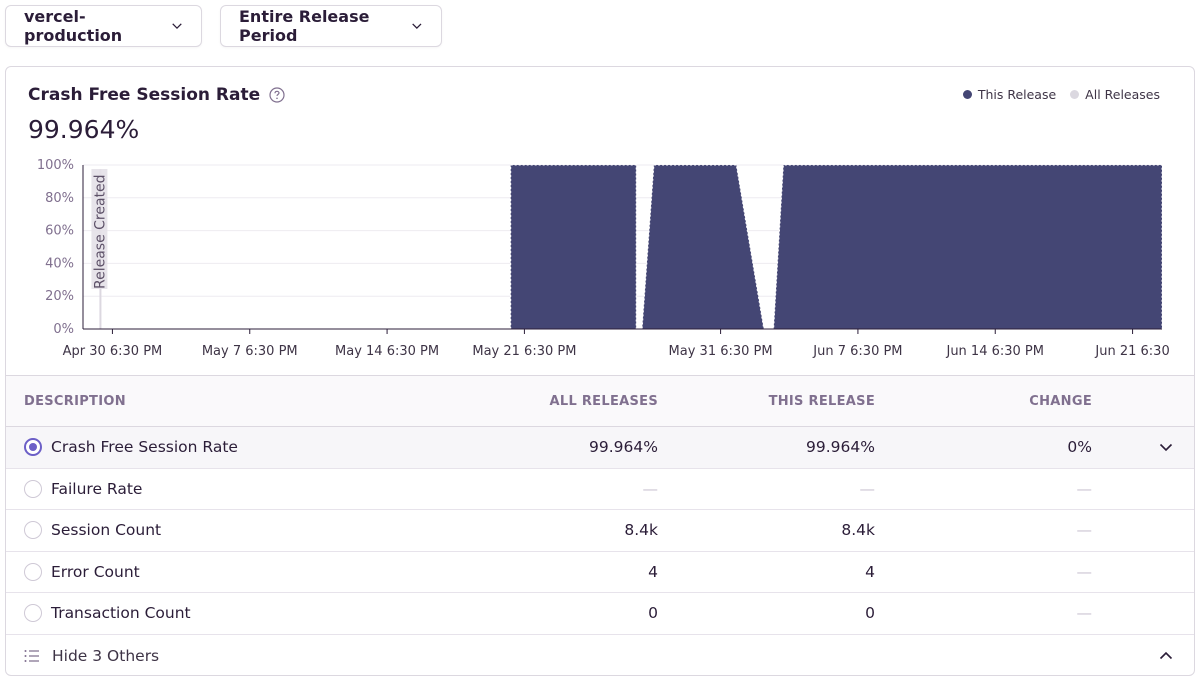 This screenshot has width=1200, height=681. I want to click on release-marker-band, so click(99, 229).